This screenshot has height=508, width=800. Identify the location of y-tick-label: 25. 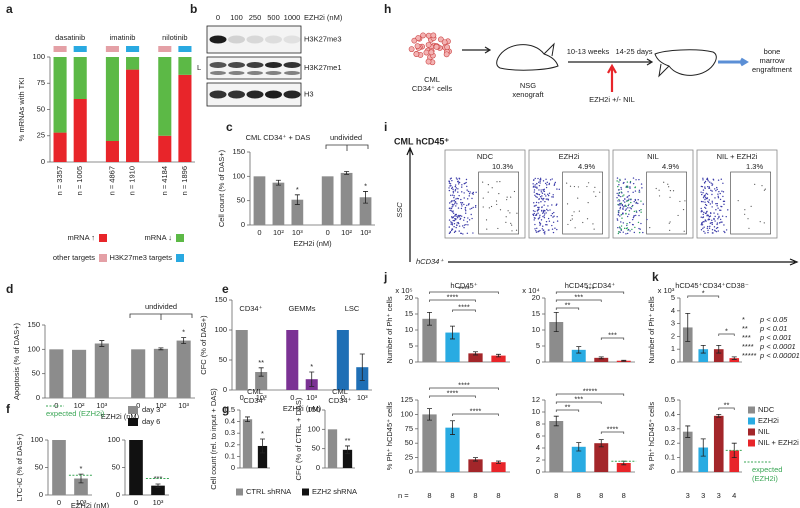
(409, 457).